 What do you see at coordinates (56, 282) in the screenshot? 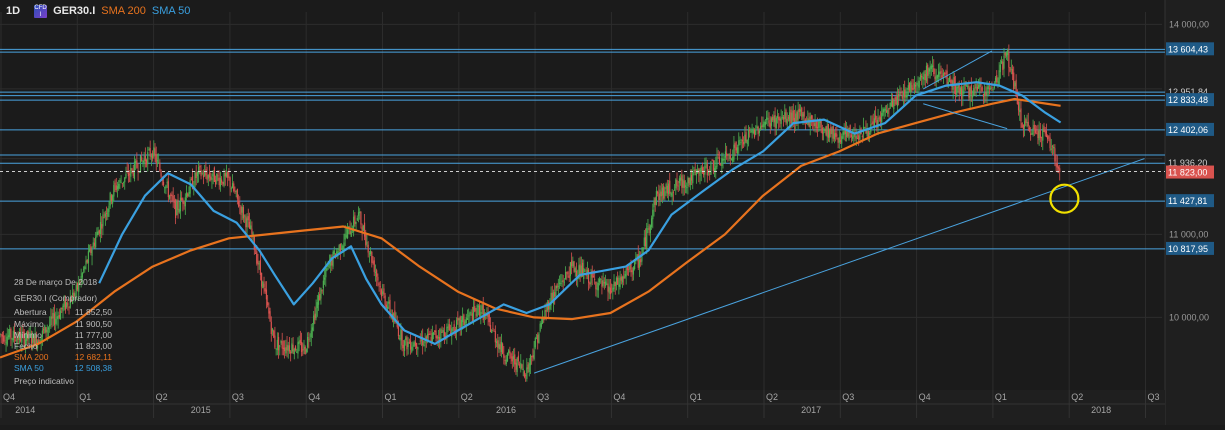
I see `info-date: 28 De março De 2018` at bounding box center [56, 282].